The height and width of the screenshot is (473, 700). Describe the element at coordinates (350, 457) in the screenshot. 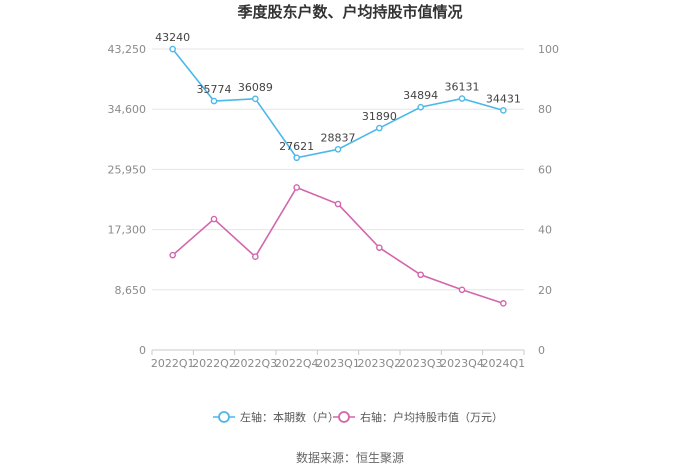

I see `source-note: 数据来源：恒生聚源` at that location.